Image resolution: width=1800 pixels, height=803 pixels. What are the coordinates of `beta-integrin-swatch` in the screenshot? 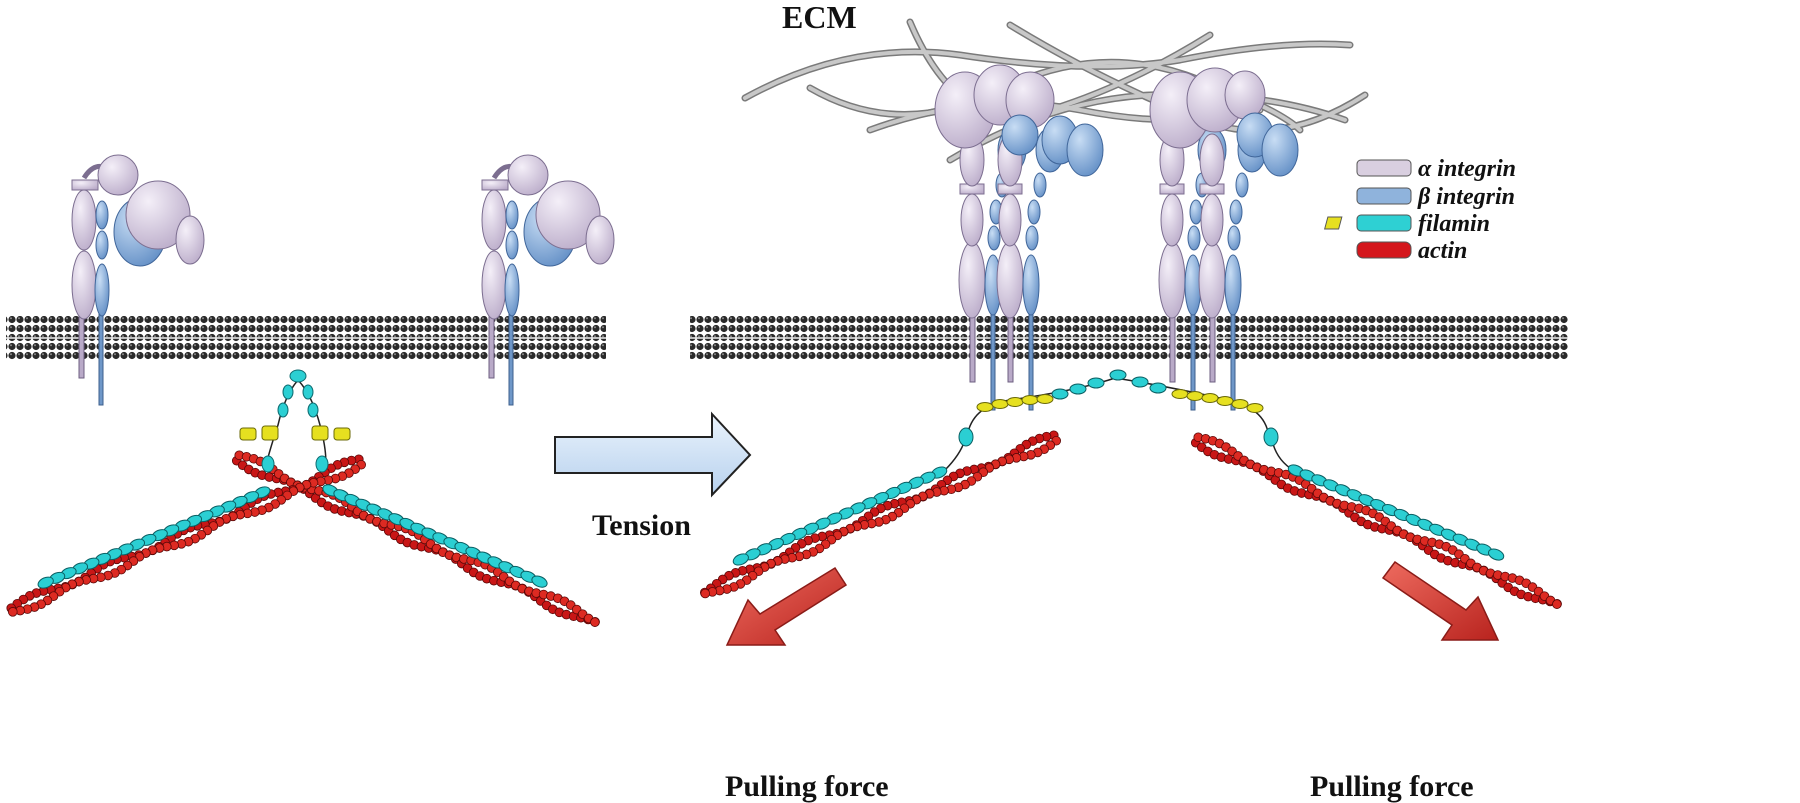 It's located at (1384, 196).